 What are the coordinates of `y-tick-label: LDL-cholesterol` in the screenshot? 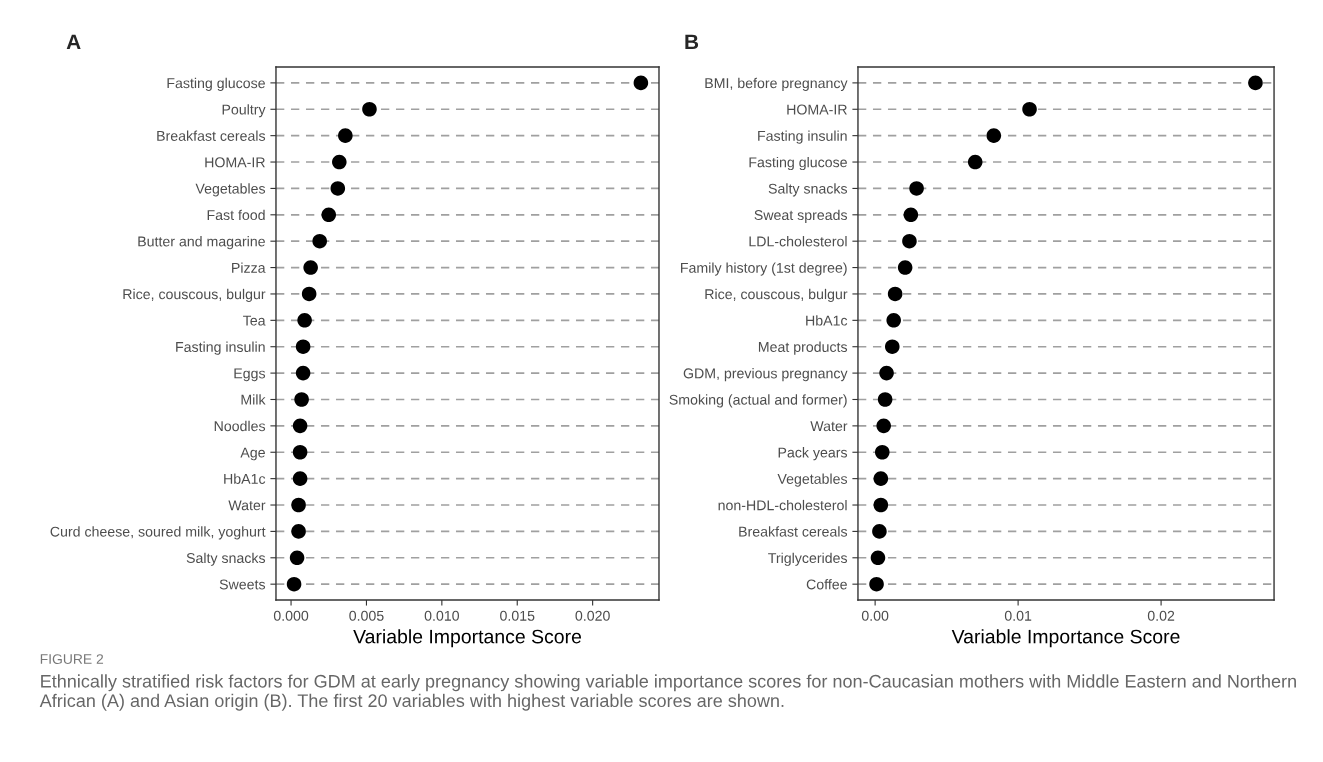 It's located at (798, 241).